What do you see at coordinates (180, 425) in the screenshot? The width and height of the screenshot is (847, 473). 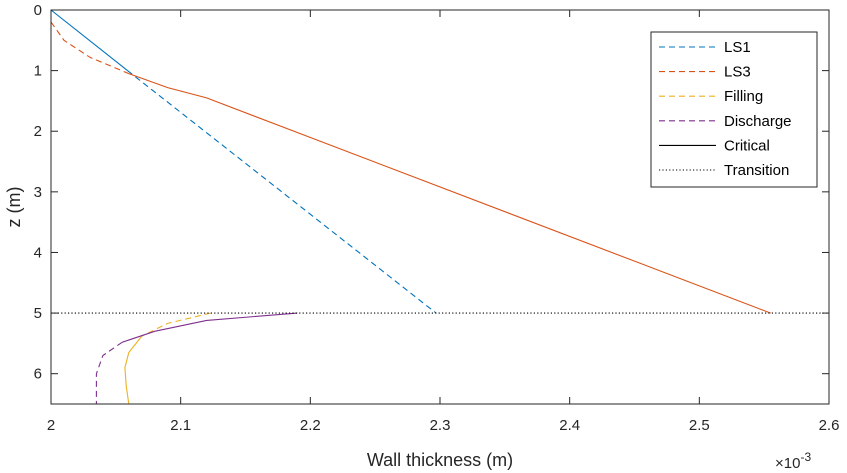 I see `x-tick-label: 2.1` at bounding box center [180, 425].